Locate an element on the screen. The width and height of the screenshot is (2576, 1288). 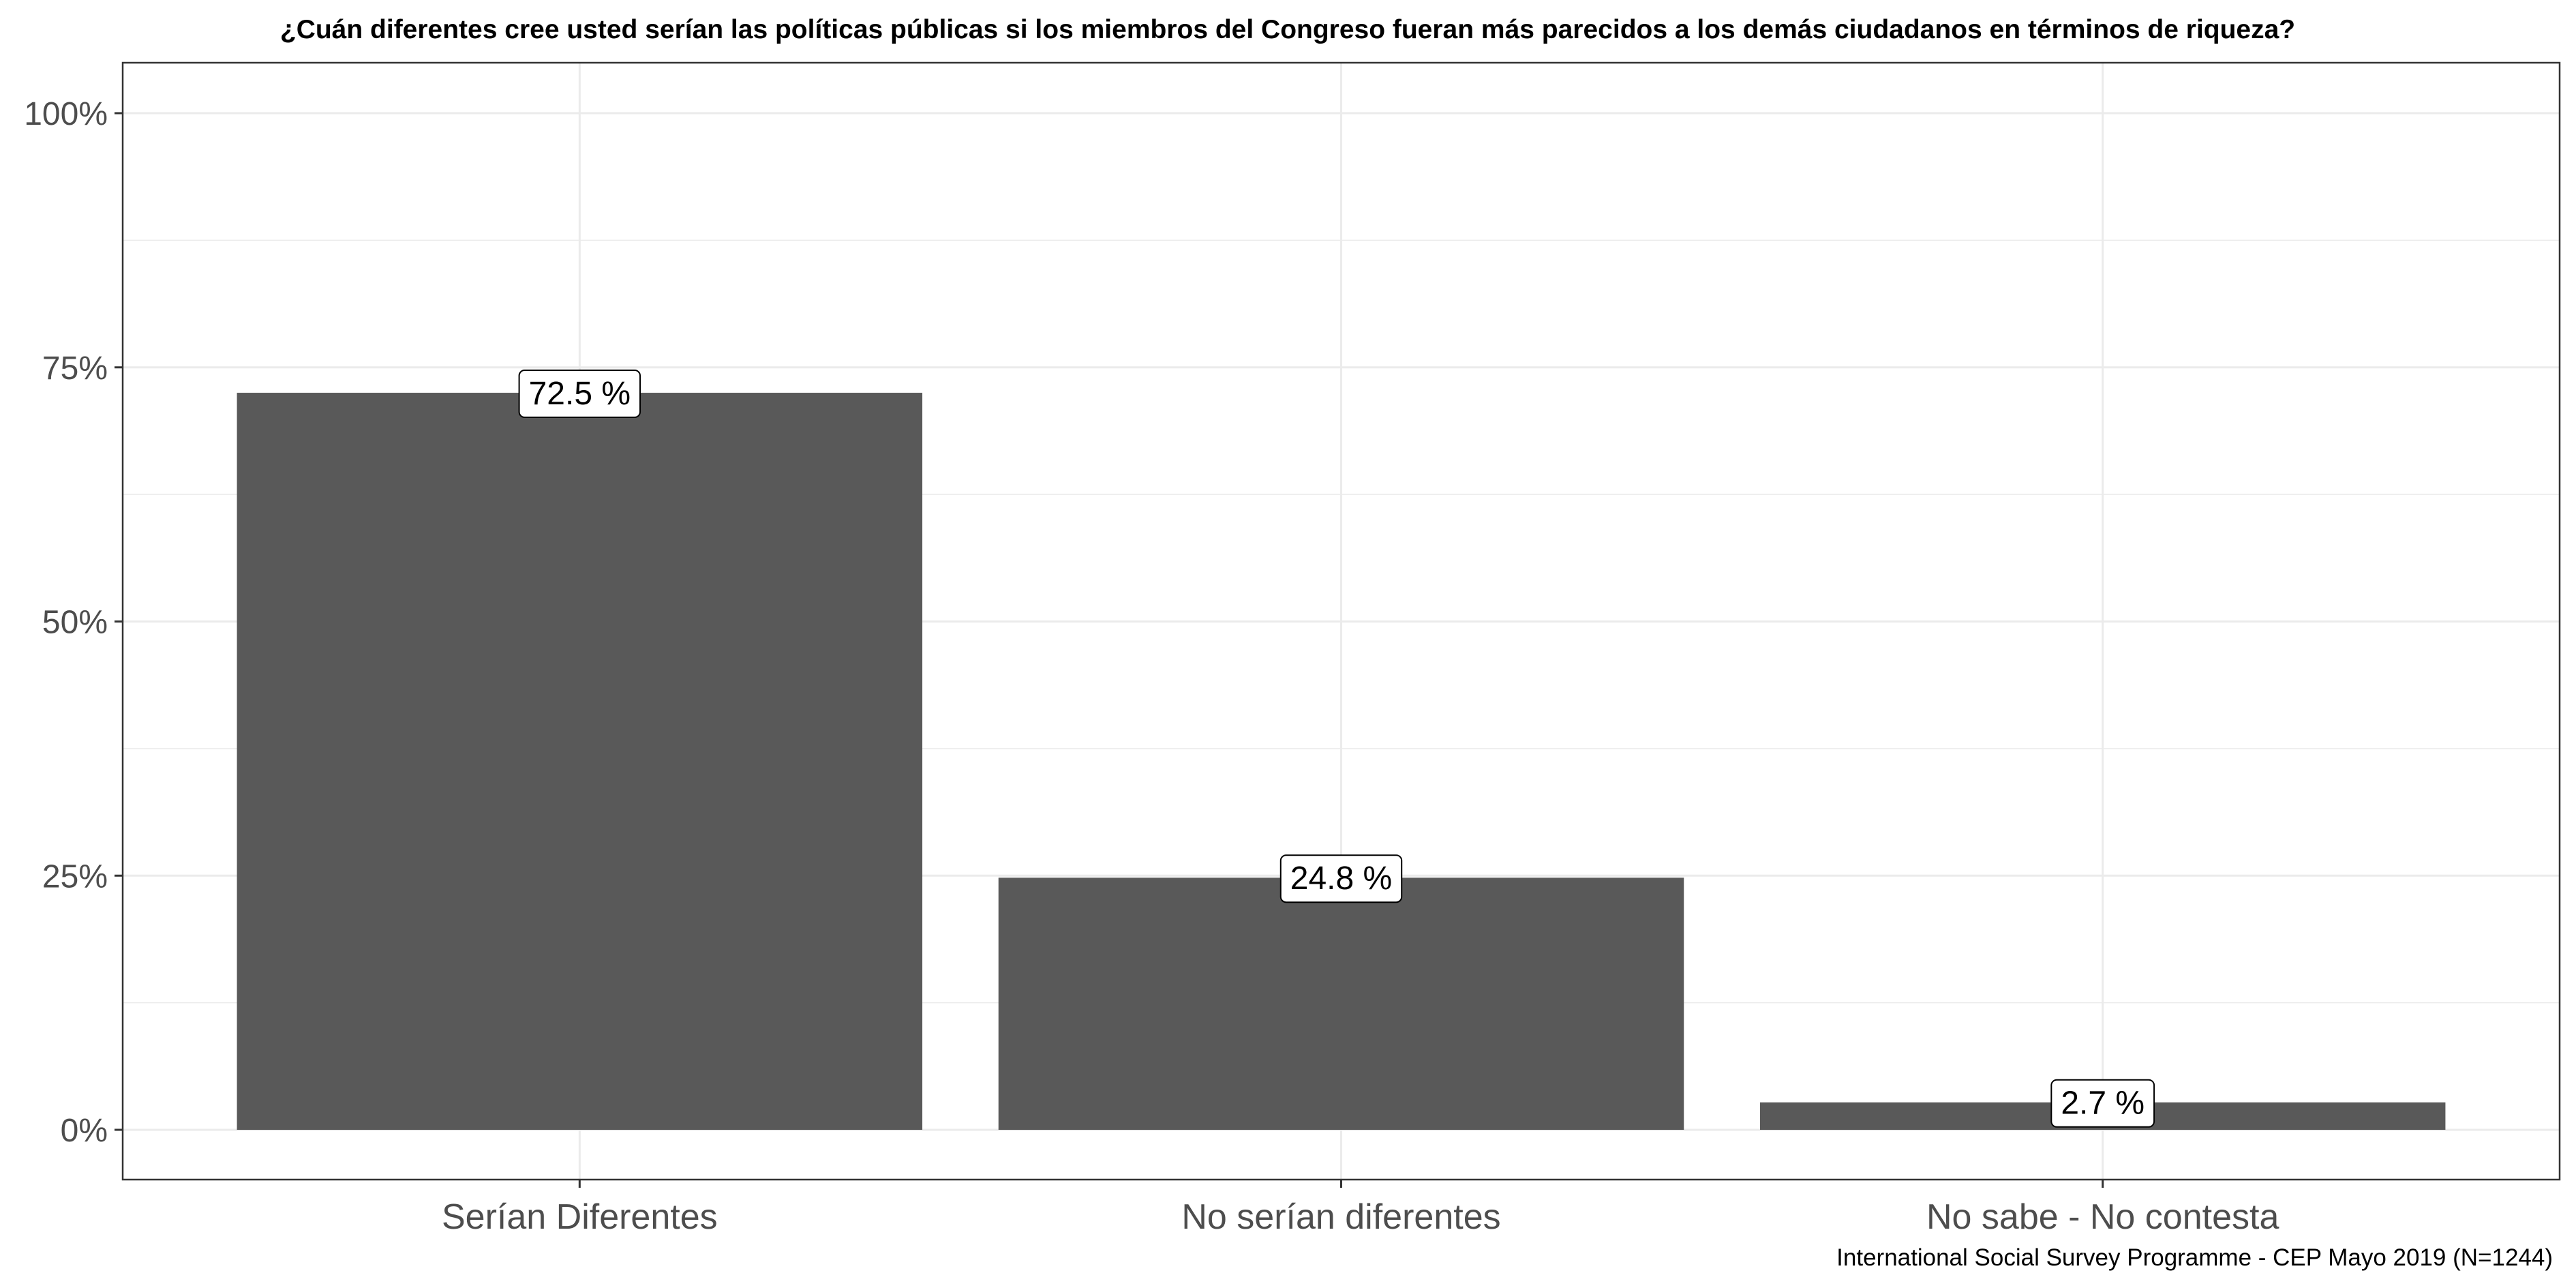
y-tick-label: 0% is located at coordinates (85, 1131).